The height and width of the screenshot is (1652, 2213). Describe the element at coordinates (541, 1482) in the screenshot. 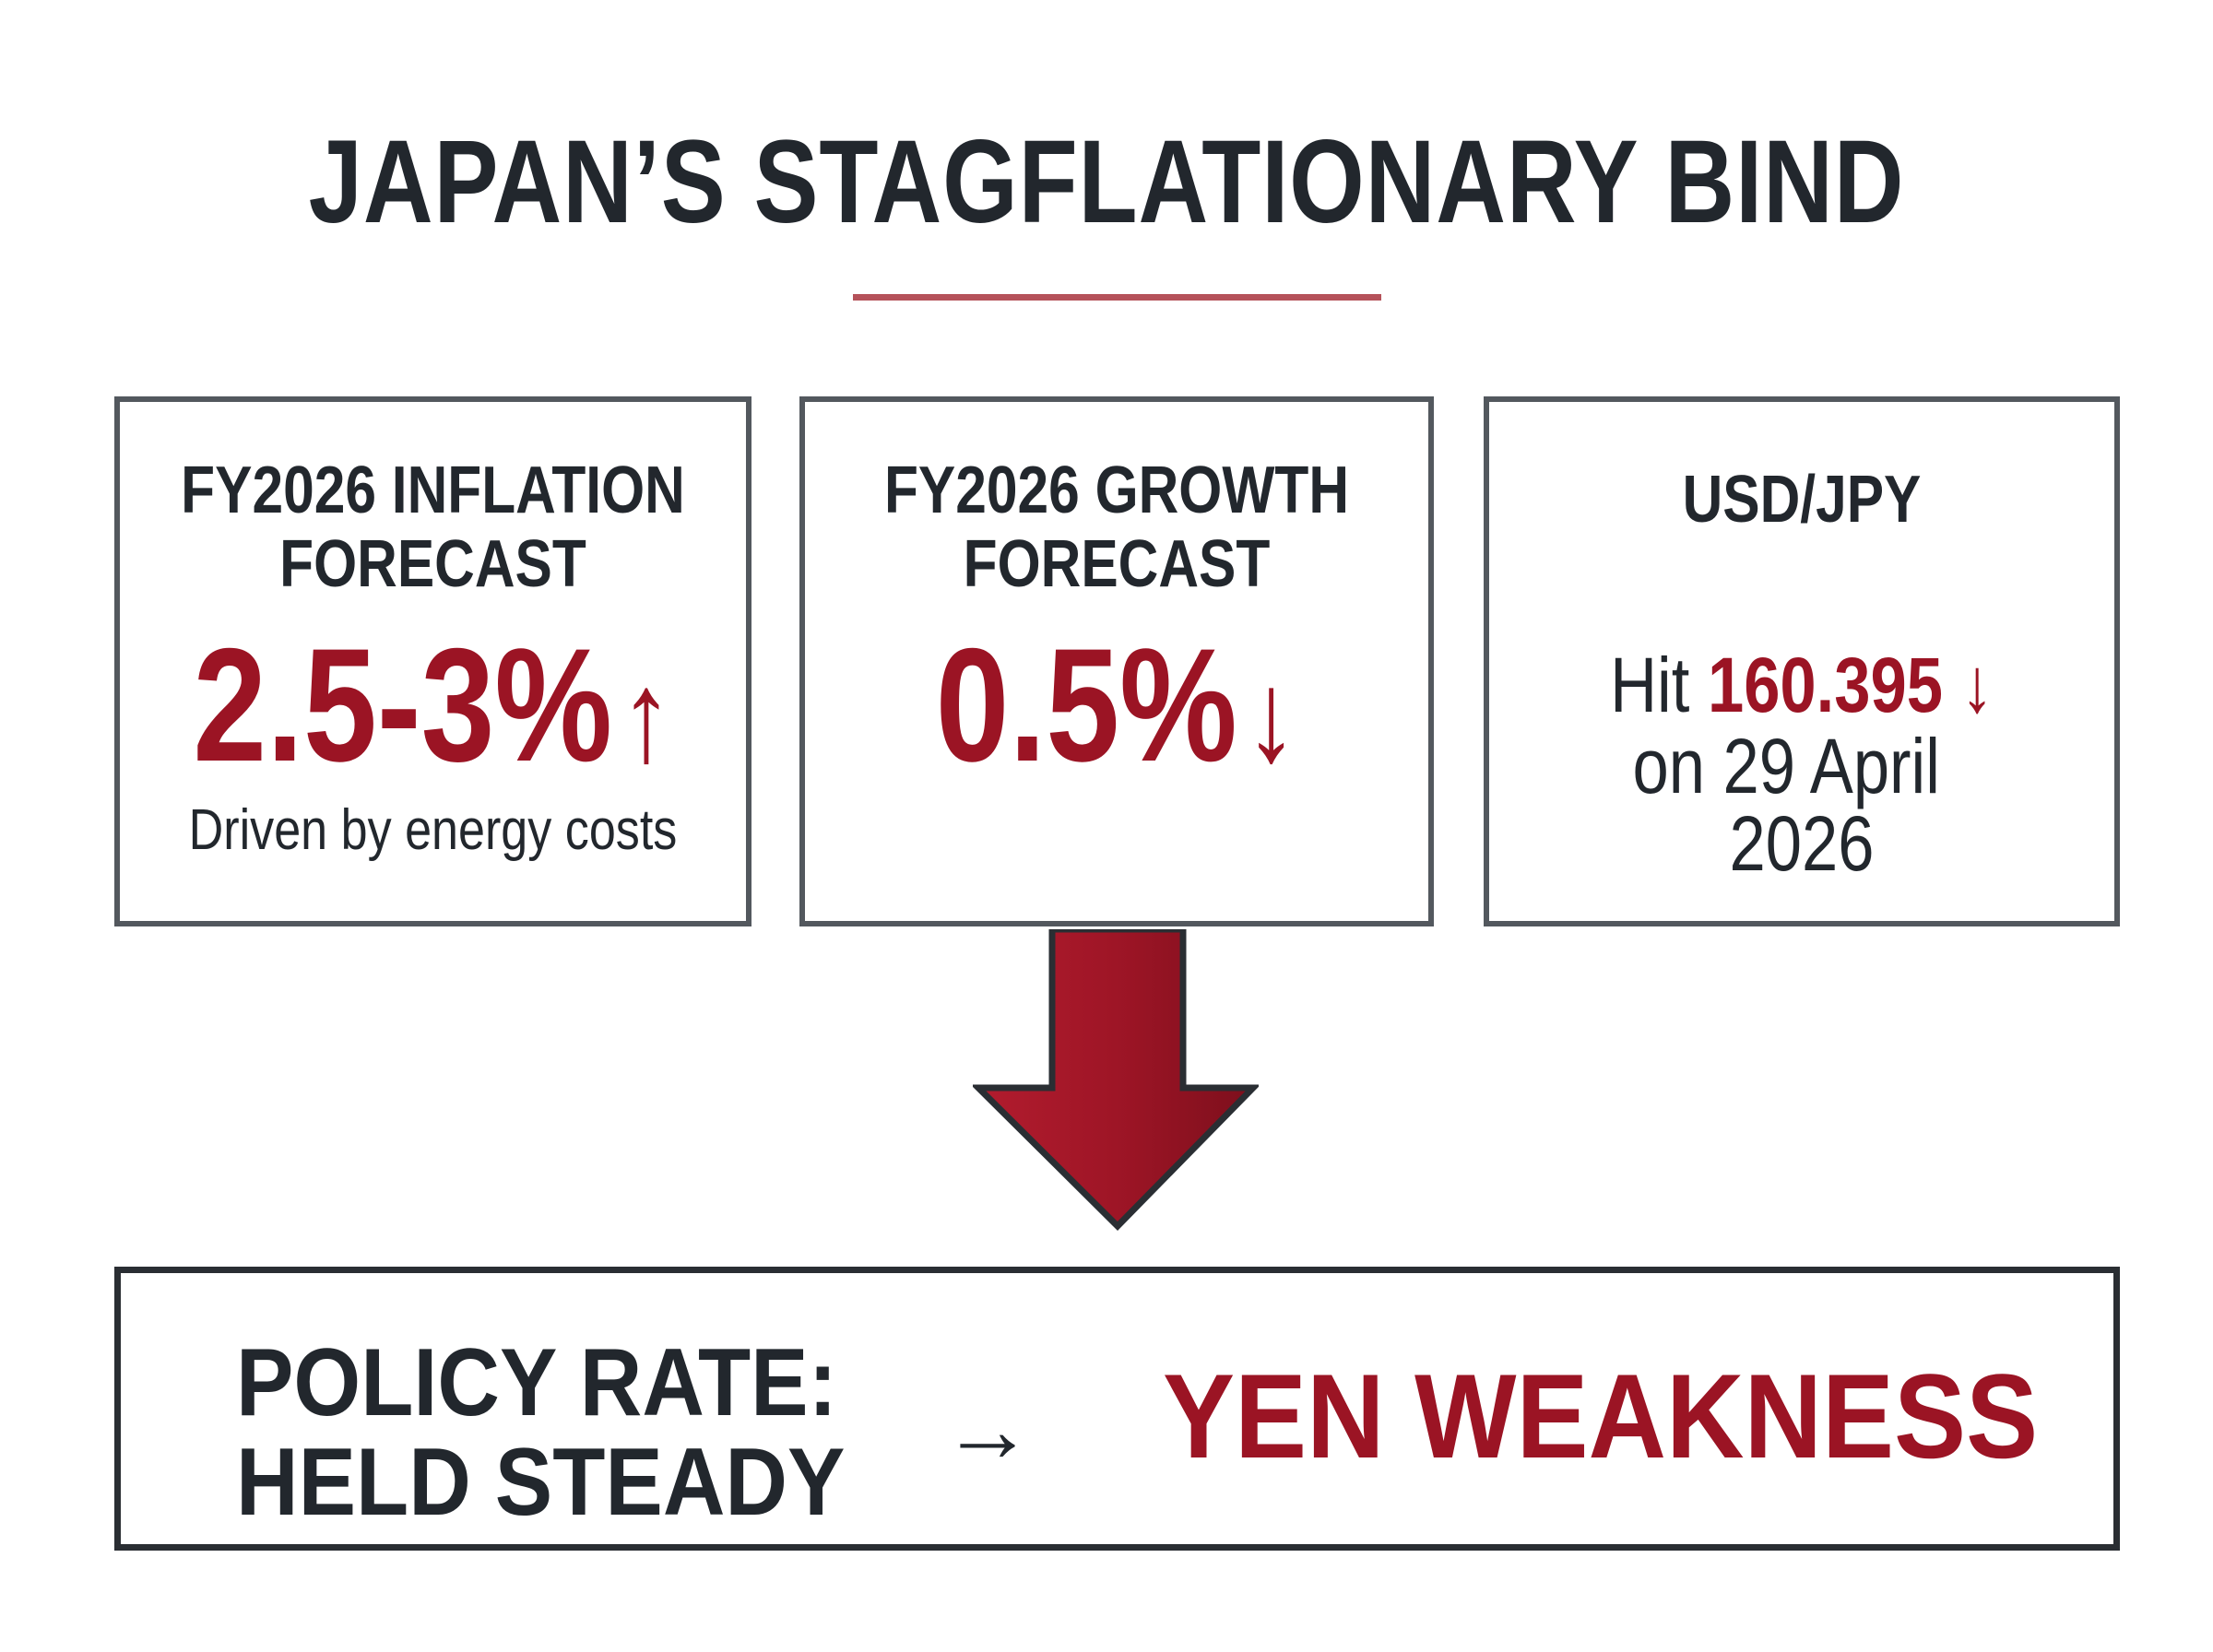

I see `policy-line-2: HELD STEADY` at that location.